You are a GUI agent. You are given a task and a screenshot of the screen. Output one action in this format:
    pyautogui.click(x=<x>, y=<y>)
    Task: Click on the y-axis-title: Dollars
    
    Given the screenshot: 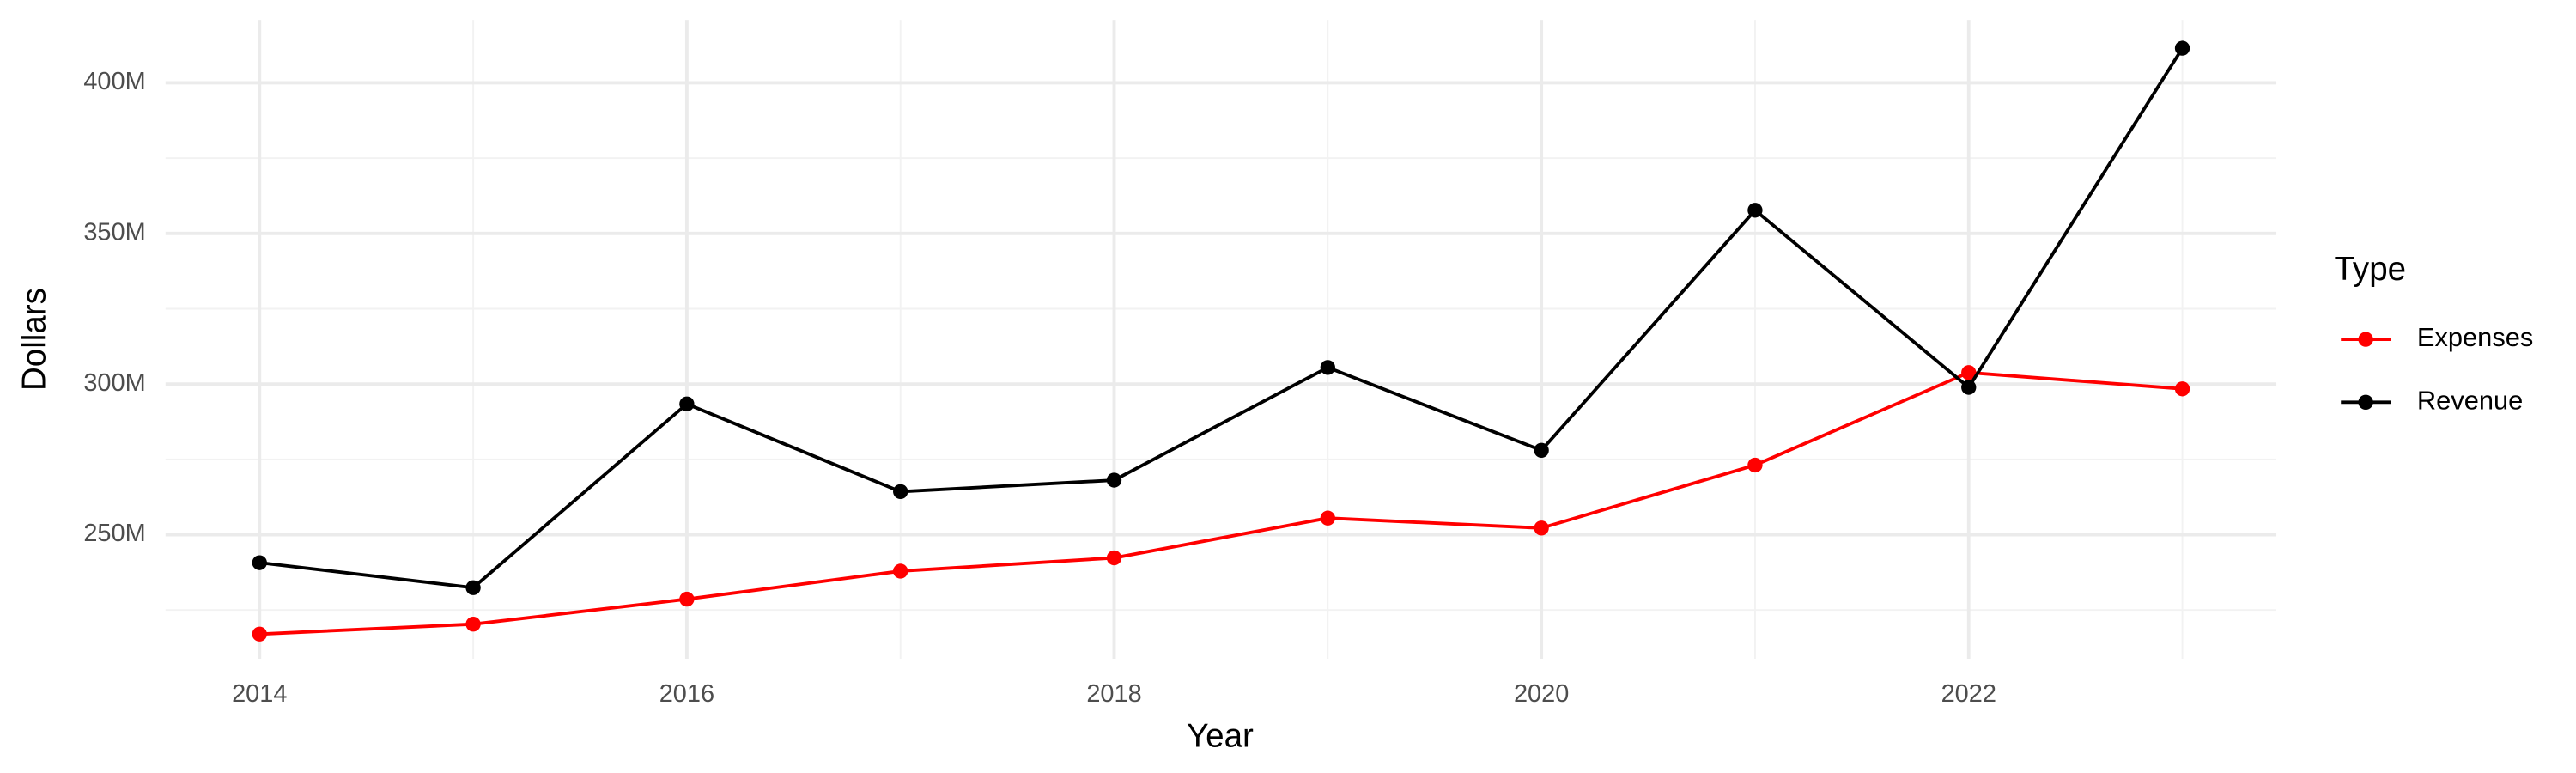 What is the action you would take?
    pyautogui.click(x=34, y=339)
    